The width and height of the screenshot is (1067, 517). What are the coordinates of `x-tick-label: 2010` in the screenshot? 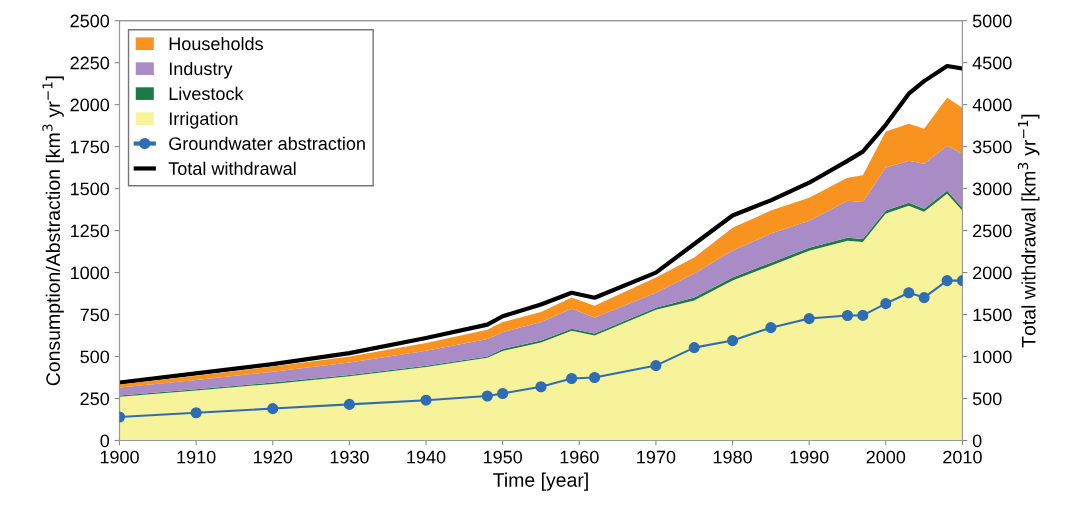 It's located at (962, 457).